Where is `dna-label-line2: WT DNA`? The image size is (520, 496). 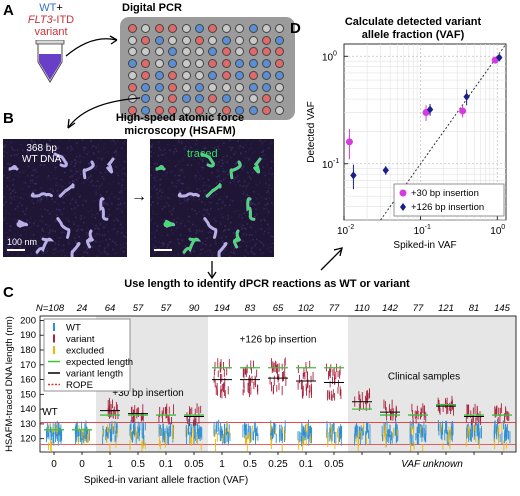 dna-label-line2: WT DNA is located at coordinates (42, 159).